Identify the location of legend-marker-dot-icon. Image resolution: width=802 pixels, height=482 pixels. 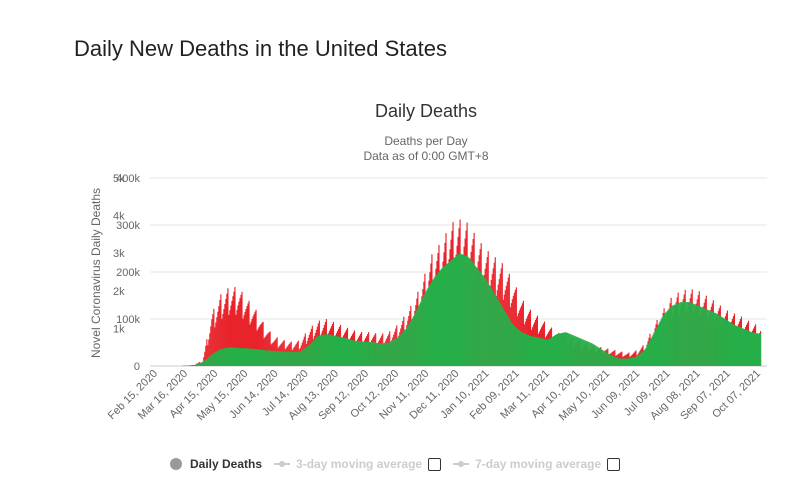
(176, 464).